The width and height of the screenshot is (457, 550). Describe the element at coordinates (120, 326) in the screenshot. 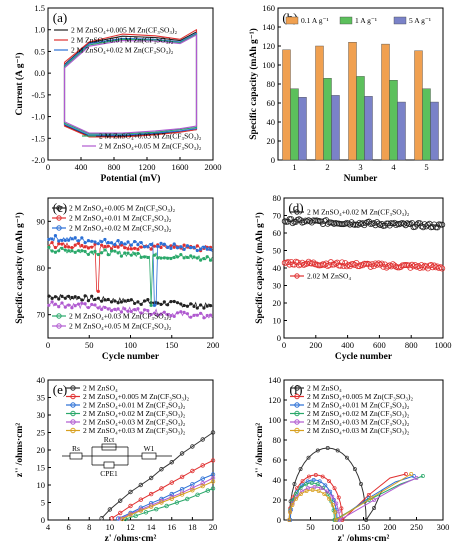

I see `legend-entry: 2 M ZnSO₄+0.05 M Zn(CF₃SO₃)₂` at that location.